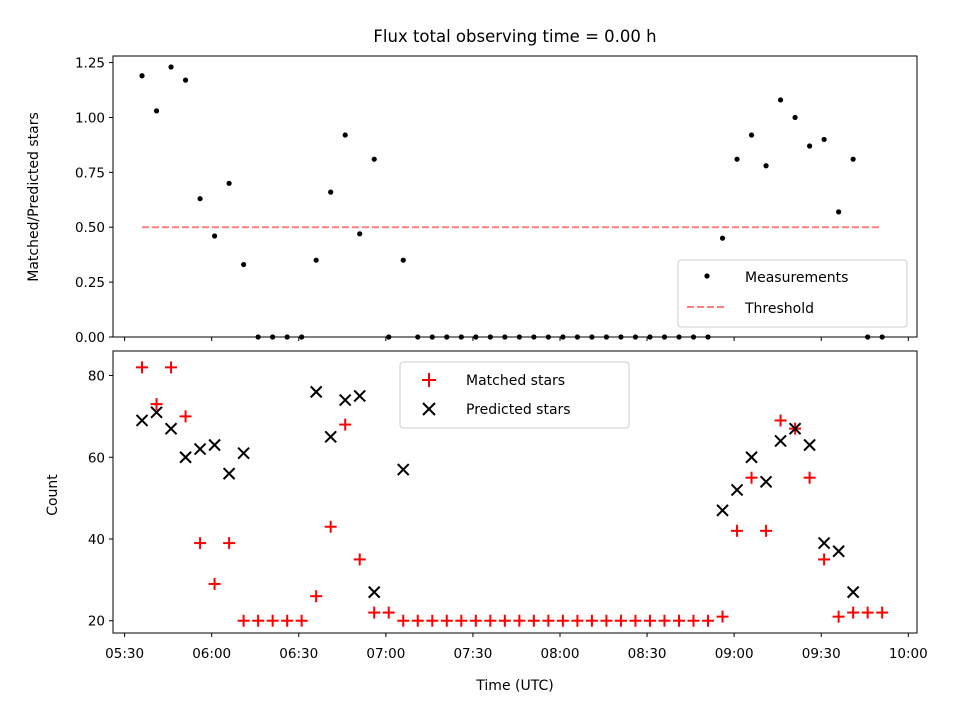 The width and height of the screenshot is (960, 720). What do you see at coordinates (90, 228) in the screenshot?
I see `top-ytick-label: 0.50` at bounding box center [90, 228].